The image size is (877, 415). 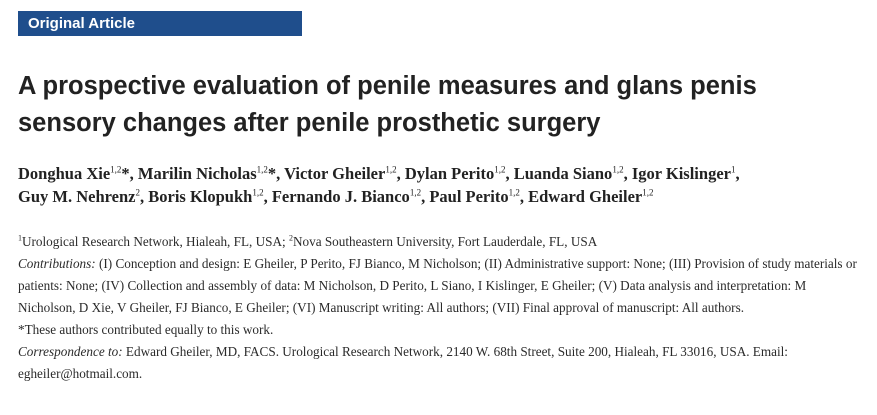 What do you see at coordinates (335, 173) in the screenshot?
I see `author-name: Victor Gheiler` at bounding box center [335, 173].